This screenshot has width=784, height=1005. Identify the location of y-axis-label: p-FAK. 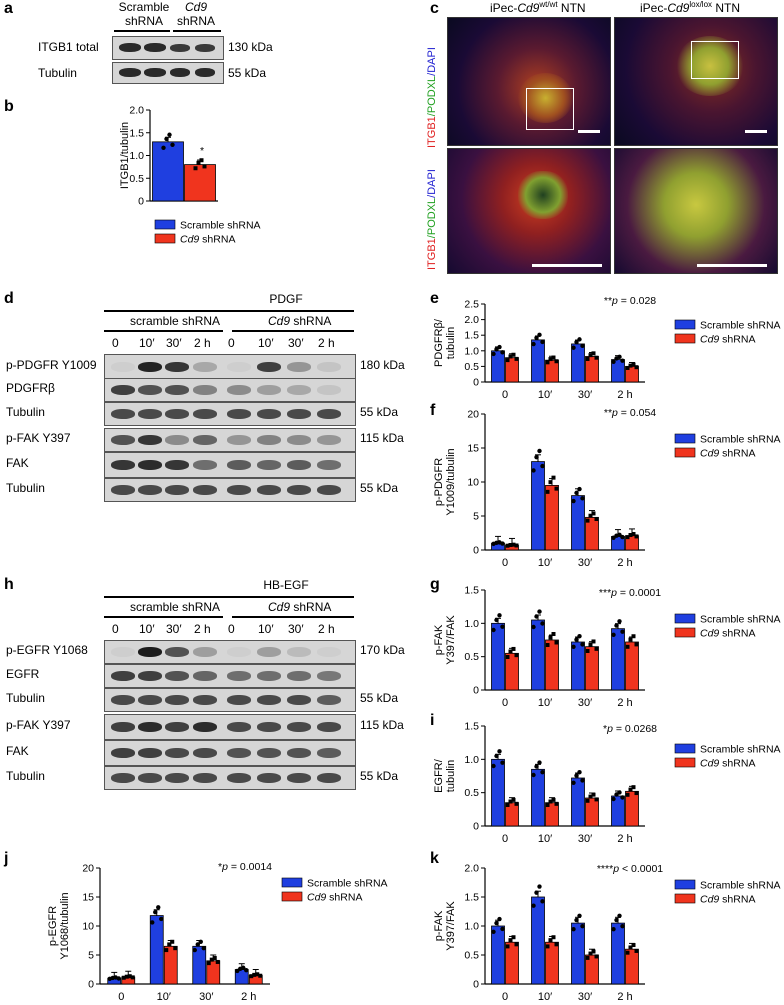
(439, 925).